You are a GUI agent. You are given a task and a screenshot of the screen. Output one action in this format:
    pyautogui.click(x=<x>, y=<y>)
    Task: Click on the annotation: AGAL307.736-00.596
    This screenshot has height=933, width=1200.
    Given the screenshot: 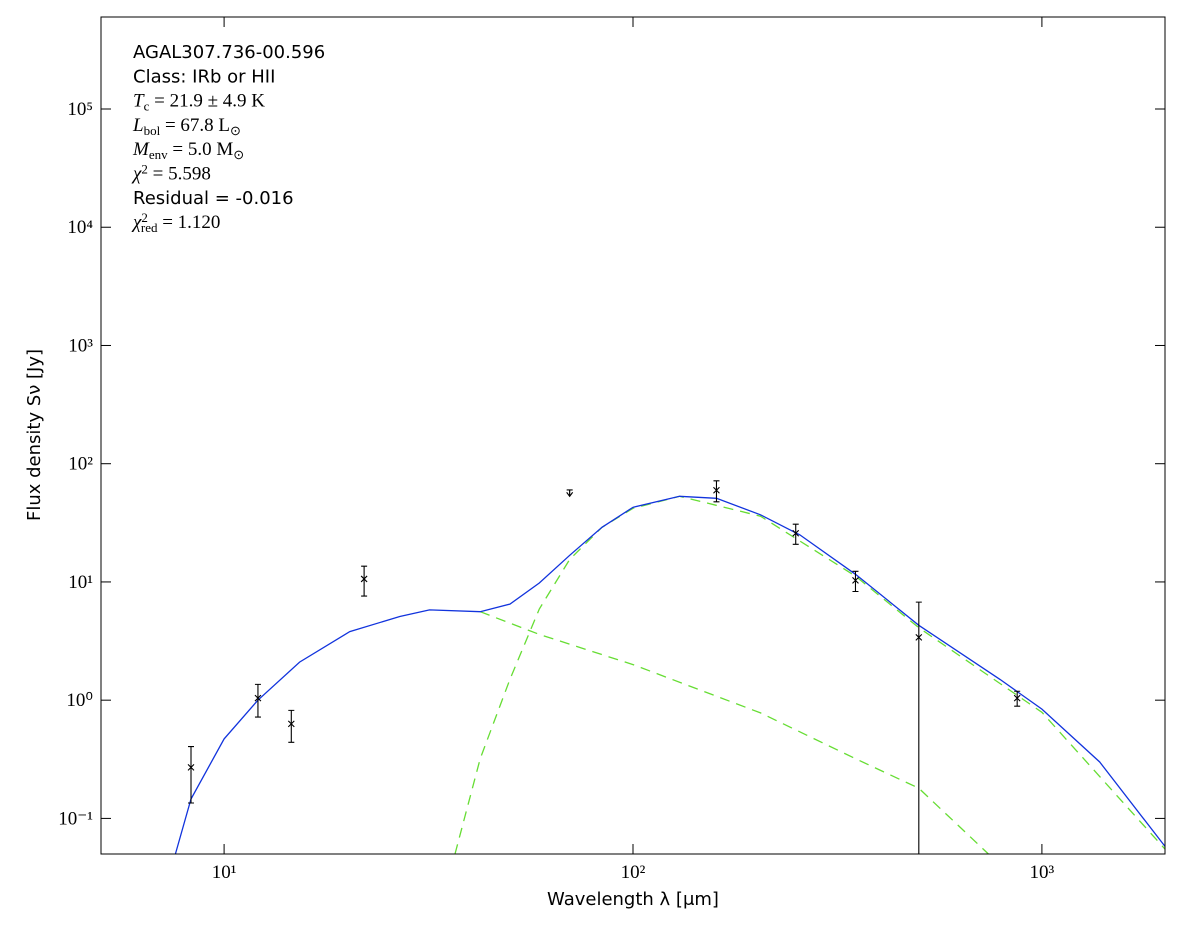 What is the action you would take?
    pyautogui.click(x=229, y=52)
    